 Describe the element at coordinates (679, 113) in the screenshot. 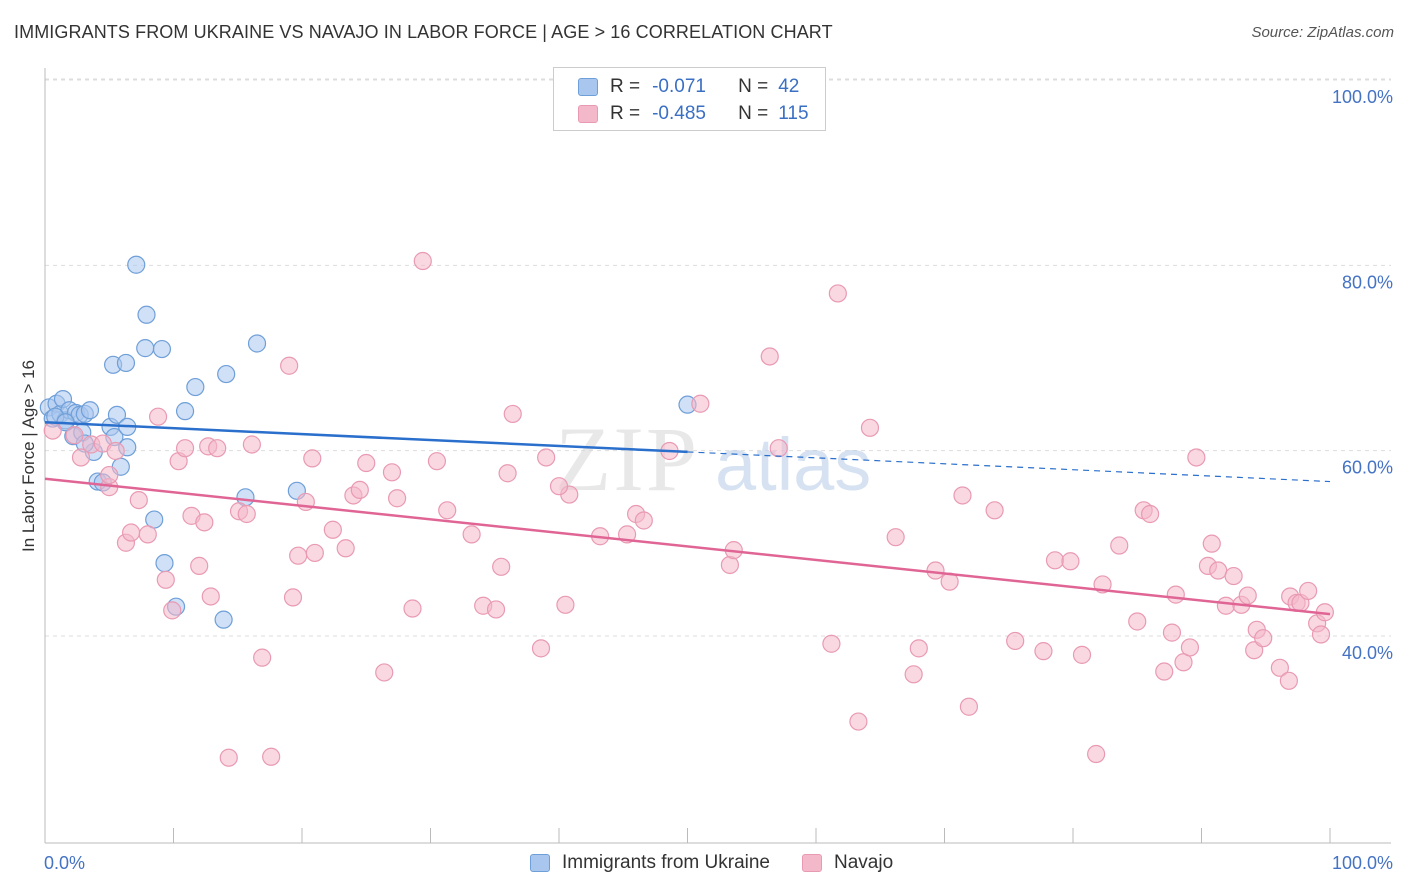

I see `navajo-r-value: -0.485` at that location.